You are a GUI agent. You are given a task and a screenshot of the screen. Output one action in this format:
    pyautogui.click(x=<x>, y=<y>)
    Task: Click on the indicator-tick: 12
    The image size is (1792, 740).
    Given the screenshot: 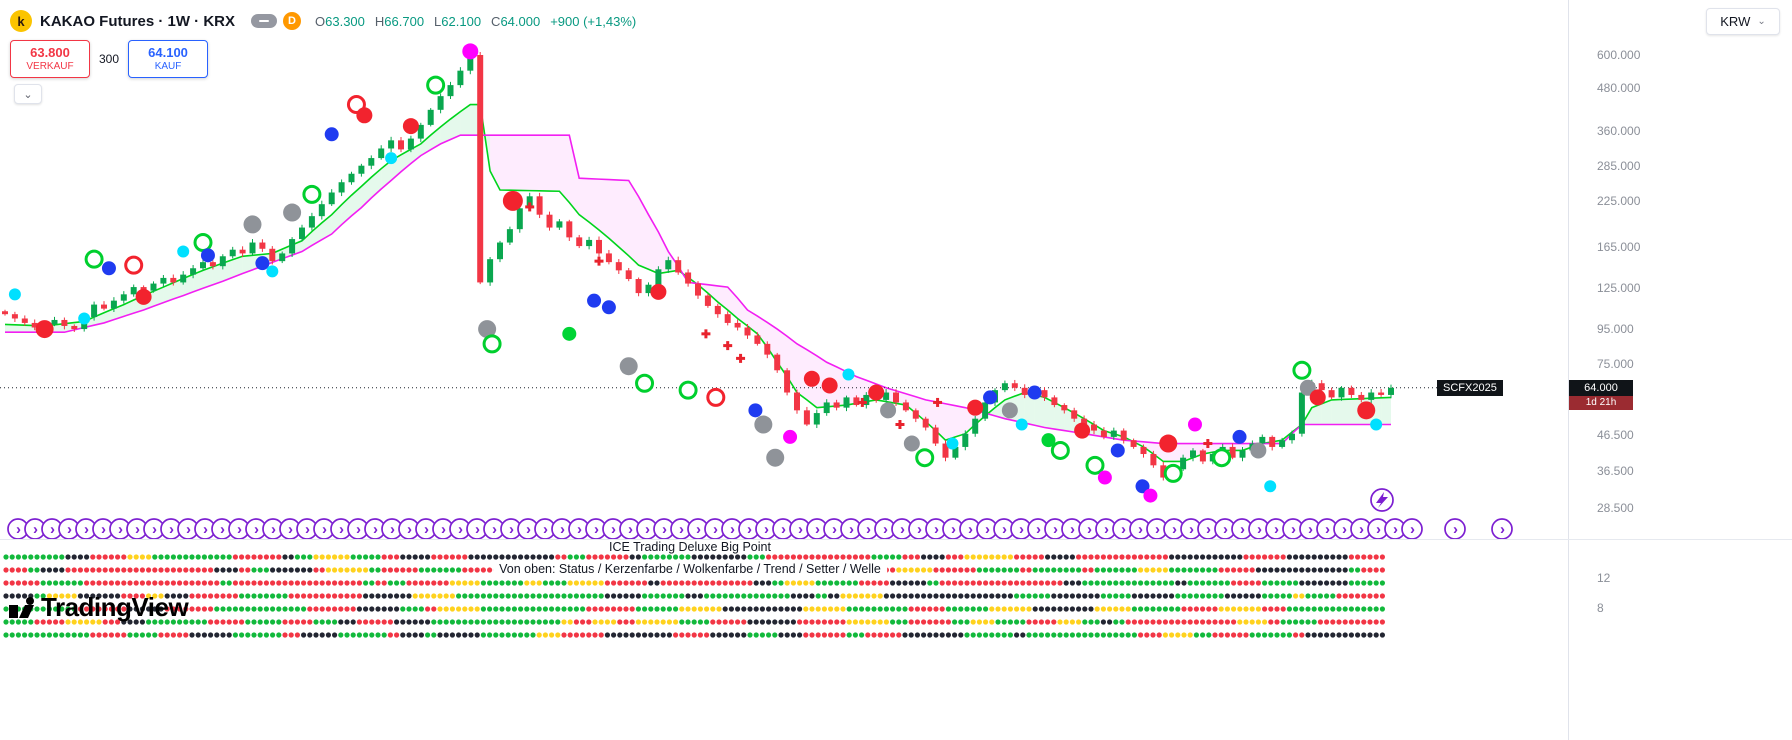 What is the action you would take?
    pyautogui.click(x=1604, y=578)
    